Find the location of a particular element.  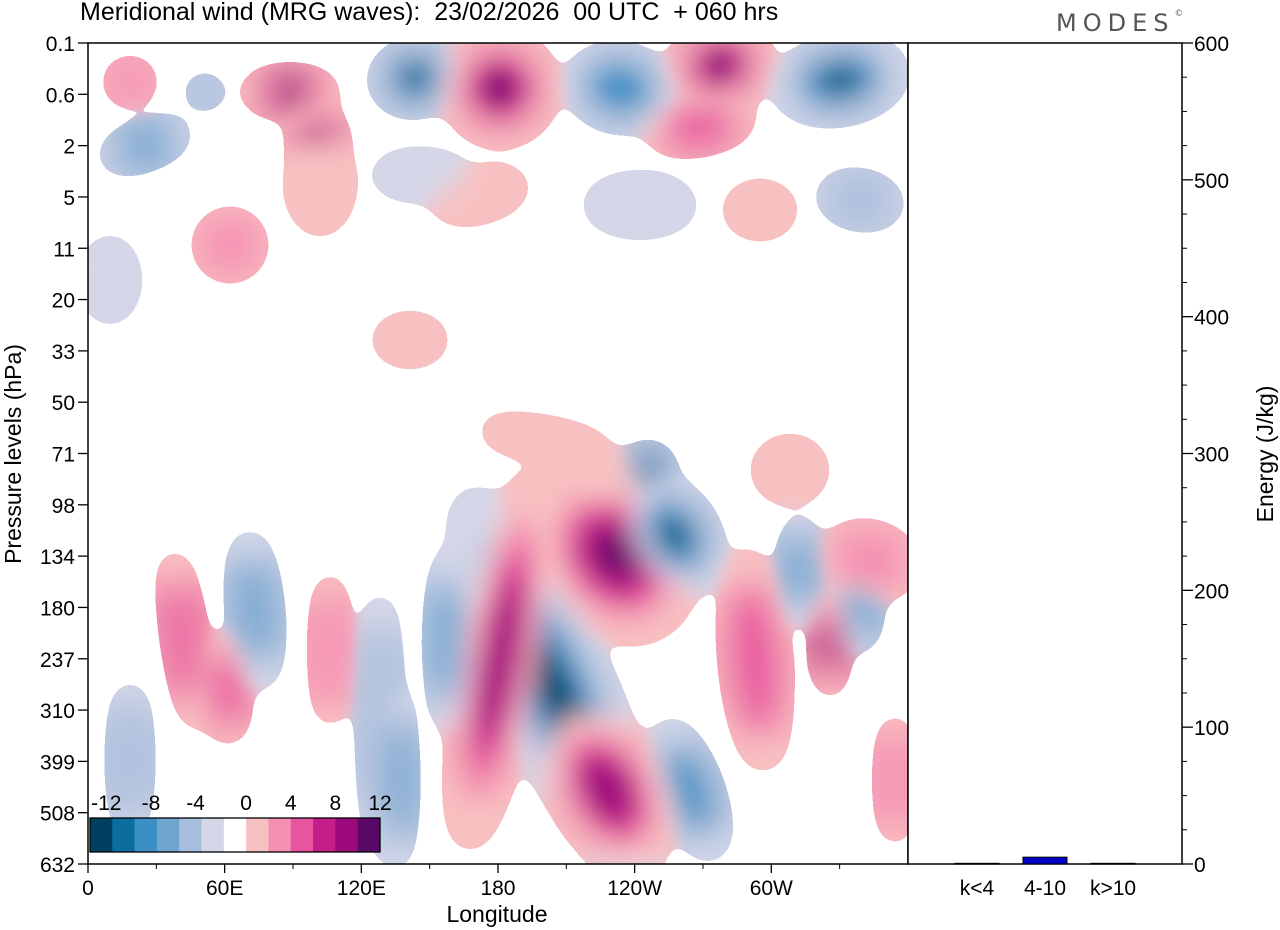

colorbar-label: 0 is located at coordinates (246, 803).